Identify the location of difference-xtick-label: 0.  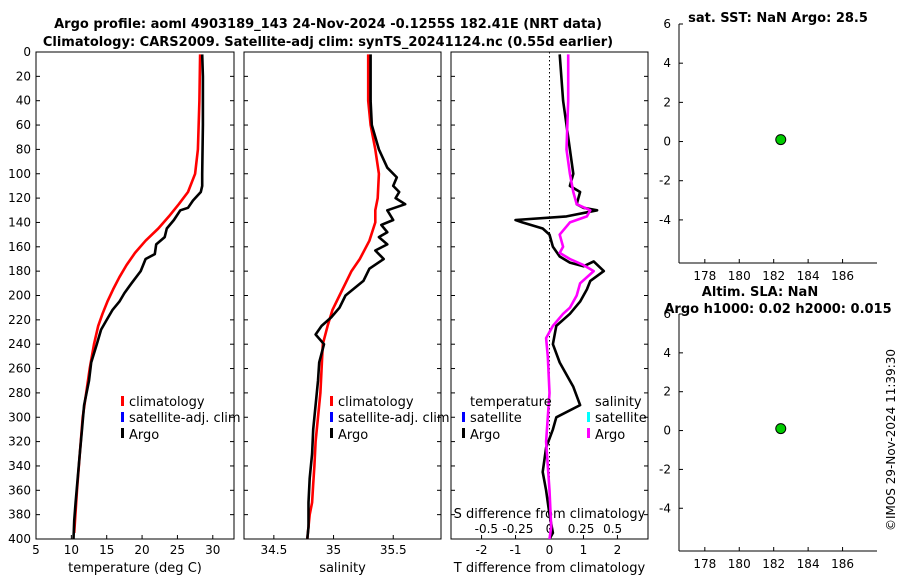
(550, 550).